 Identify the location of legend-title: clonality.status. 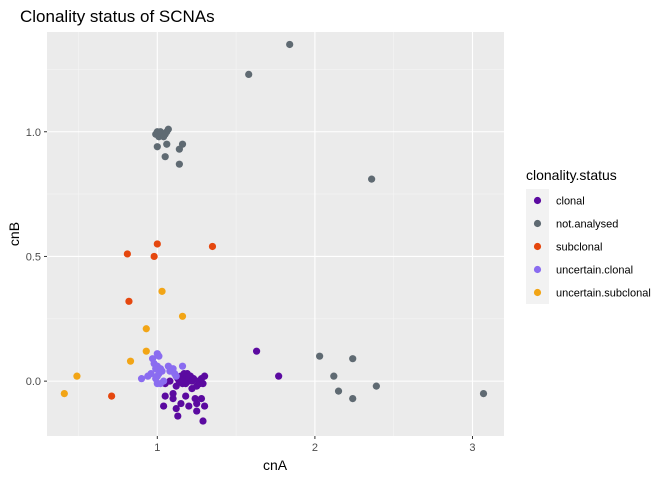
(571, 175).